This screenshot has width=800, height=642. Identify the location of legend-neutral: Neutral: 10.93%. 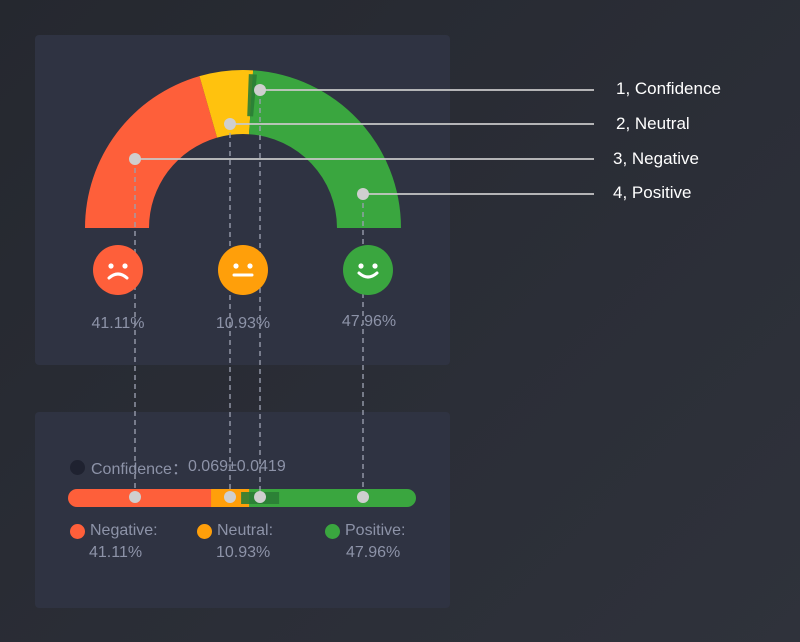
(235, 542).